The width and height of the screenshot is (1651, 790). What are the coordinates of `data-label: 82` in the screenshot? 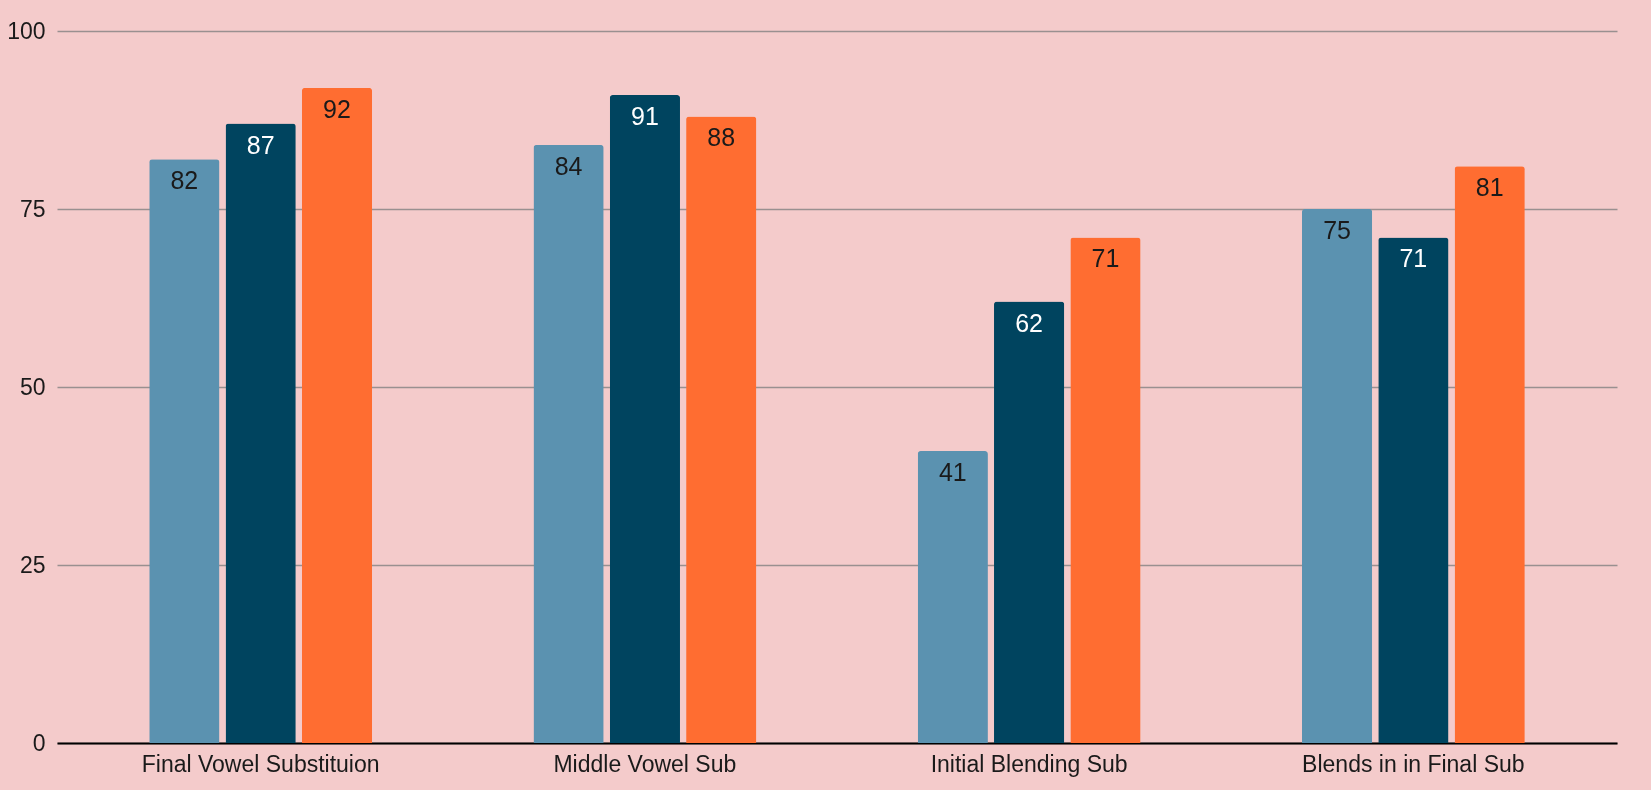 It's located at (184, 180).